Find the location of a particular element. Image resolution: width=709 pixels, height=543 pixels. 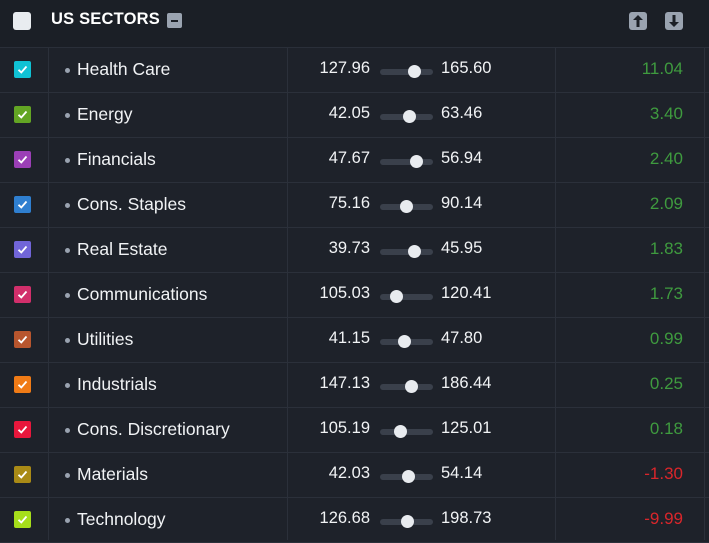

change-value: 1.73 is located at coordinates (666, 293).